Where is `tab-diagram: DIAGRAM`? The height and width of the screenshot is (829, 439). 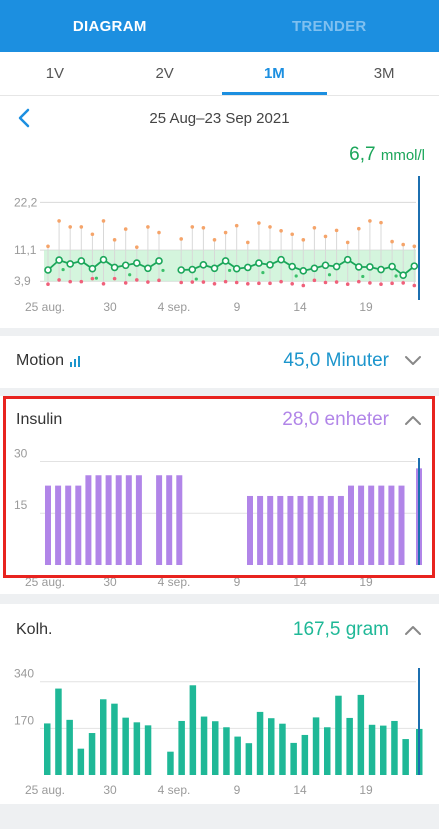
tab-diagram: DIAGRAM is located at coordinates (109, 26).